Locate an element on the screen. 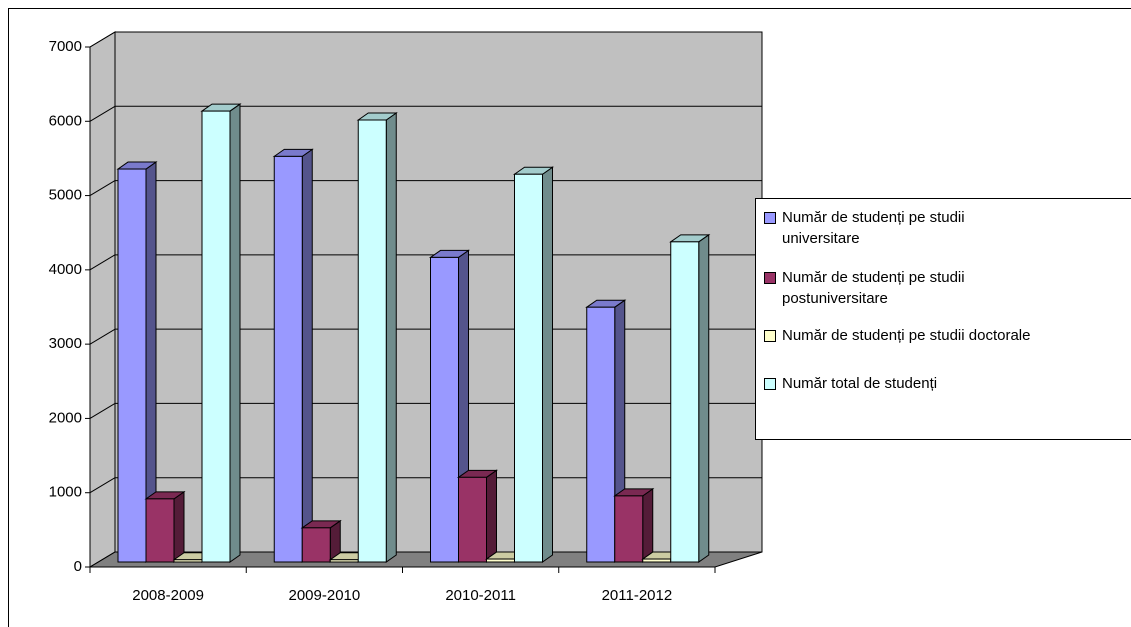 The width and height of the screenshot is (1131, 627). legend-label: Număr total de studenți is located at coordinates (860, 383).